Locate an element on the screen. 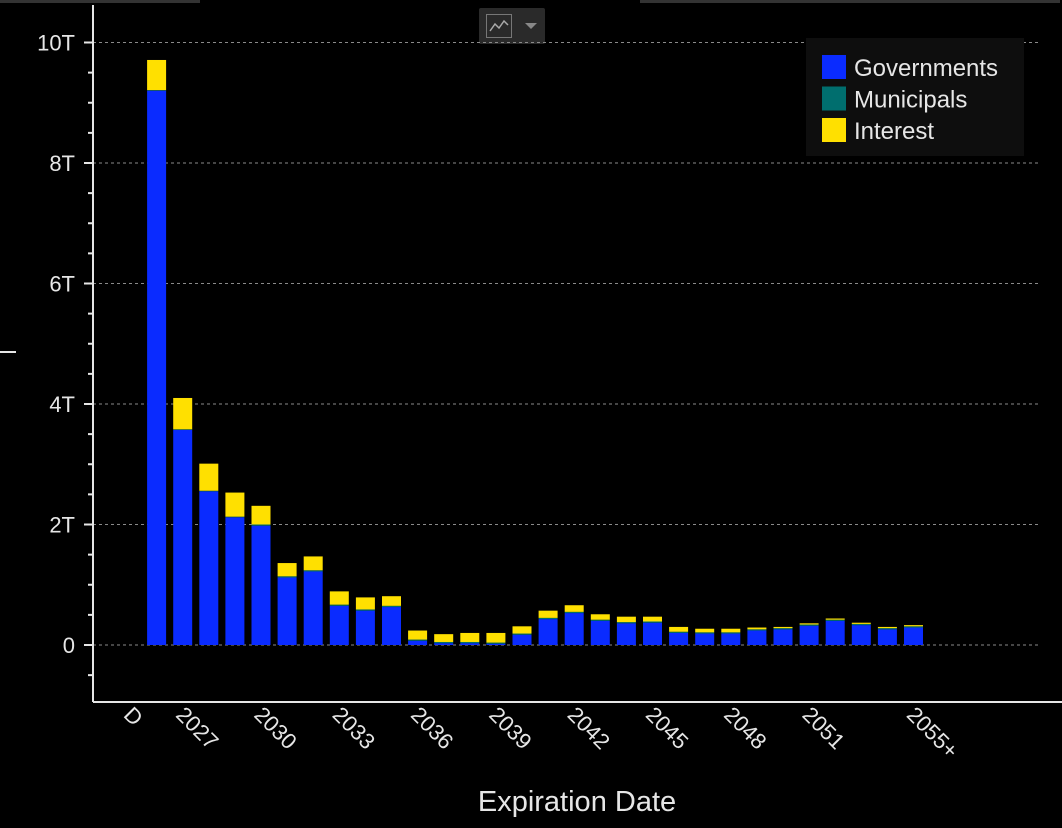 This screenshot has height=828, width=1062. chart-type-button is located at coordinates (512, 26).